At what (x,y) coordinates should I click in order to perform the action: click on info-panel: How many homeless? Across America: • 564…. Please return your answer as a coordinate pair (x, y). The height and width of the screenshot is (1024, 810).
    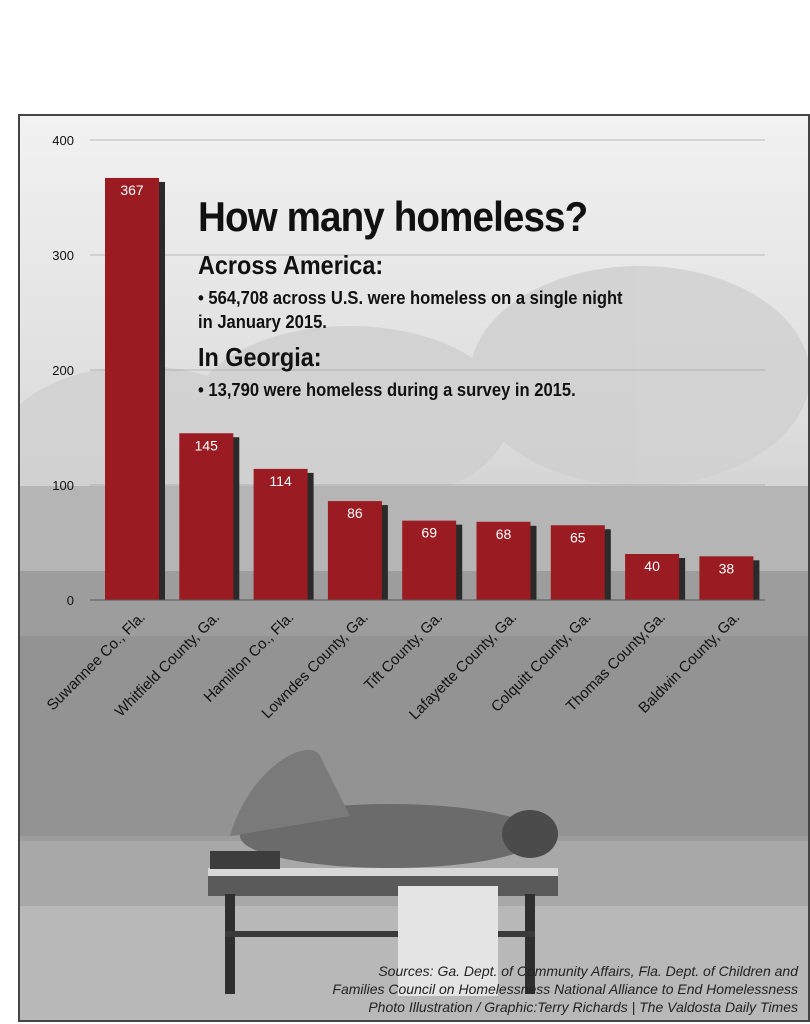
    Looking at the image, I should click on (478, 297).